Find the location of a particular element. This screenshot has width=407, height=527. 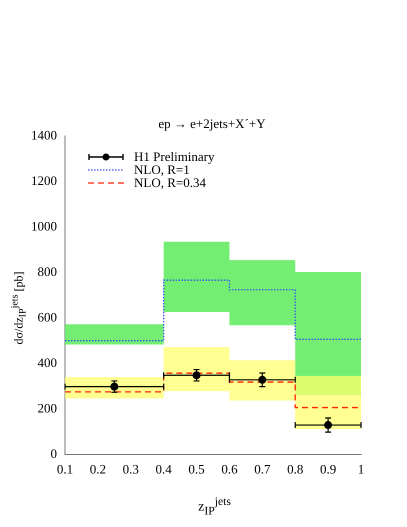

y-tick-label: 400 is located at coordinates (47, 362).